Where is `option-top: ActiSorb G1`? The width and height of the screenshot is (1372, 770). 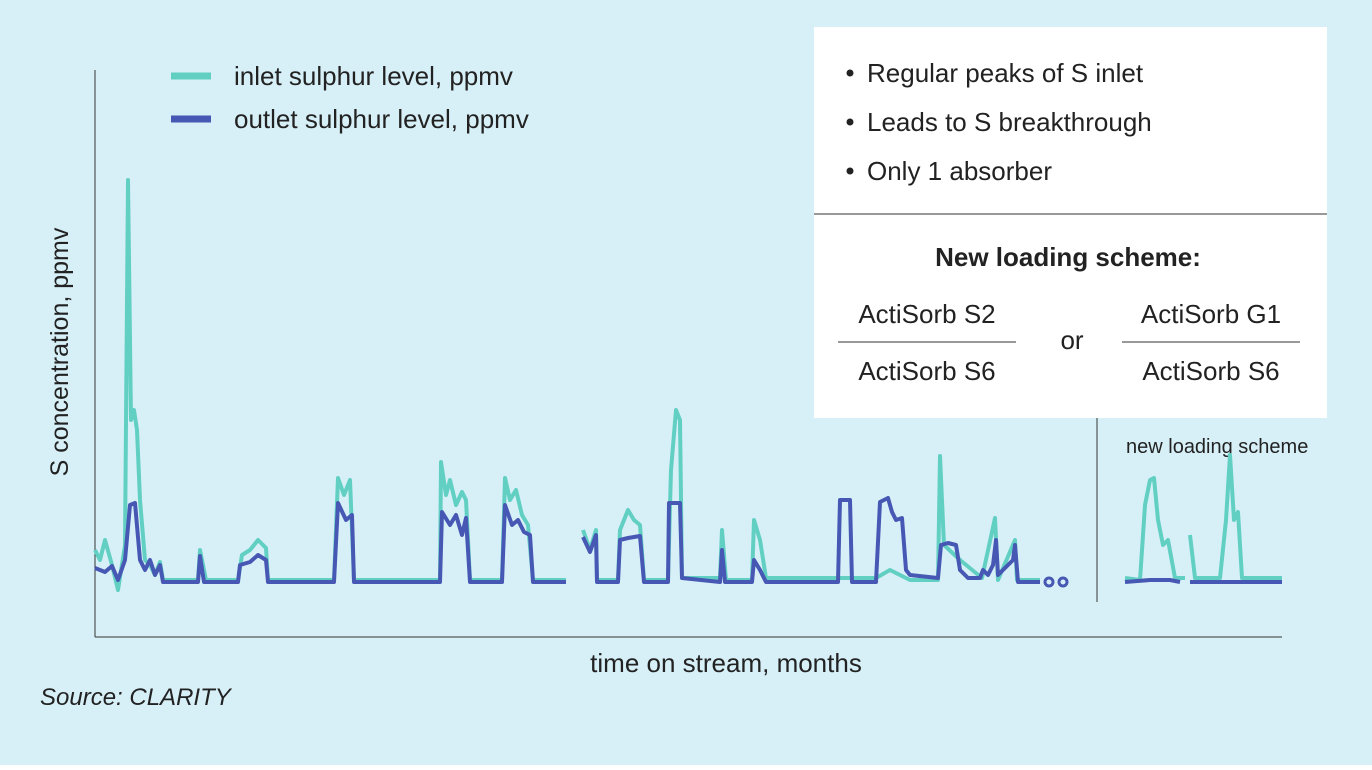 option-top: ActiSorb G1 is located at coordinates (1211, 314).